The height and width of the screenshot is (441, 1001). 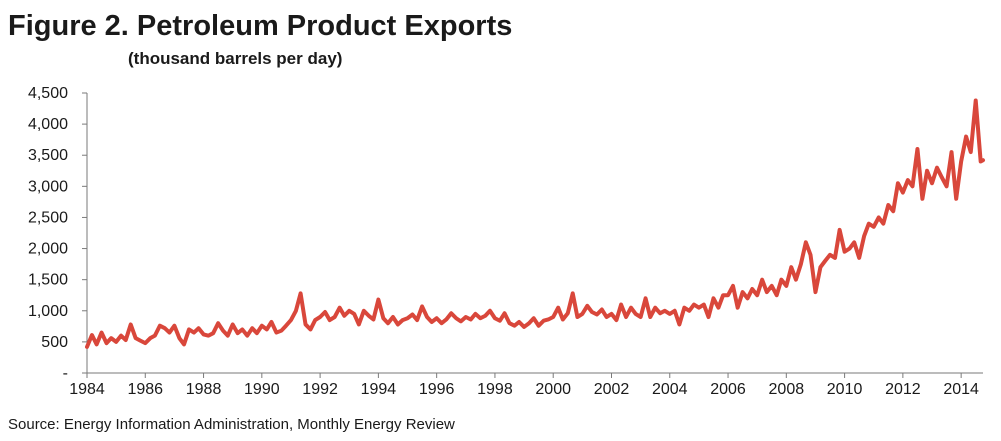 What do you see at coordinates (145, 389) in the screenshot?
I see `x-tick-label: 1986` at bounding box center [145, 389].